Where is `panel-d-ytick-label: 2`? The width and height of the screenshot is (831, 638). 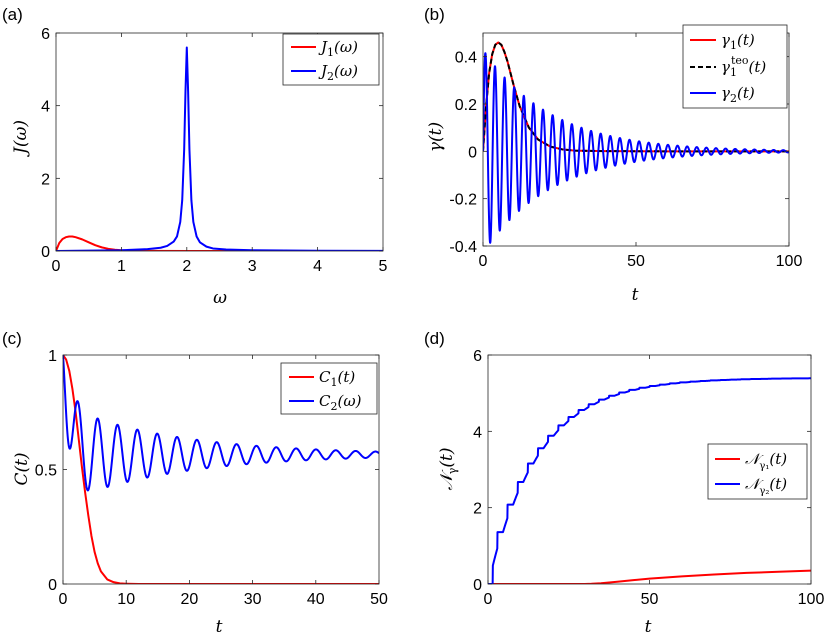
panel-d-ytick-label: 2 is located at coordinates (477, 509).